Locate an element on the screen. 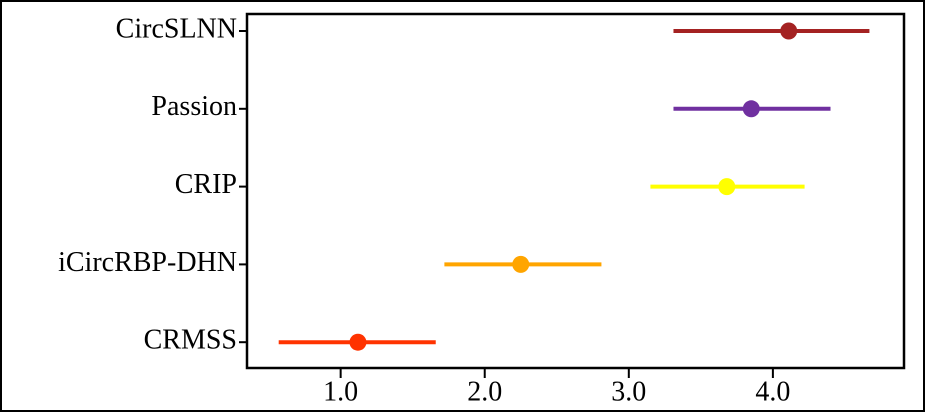  y-tick-label: CRIP is located at coordinates (206, 184).